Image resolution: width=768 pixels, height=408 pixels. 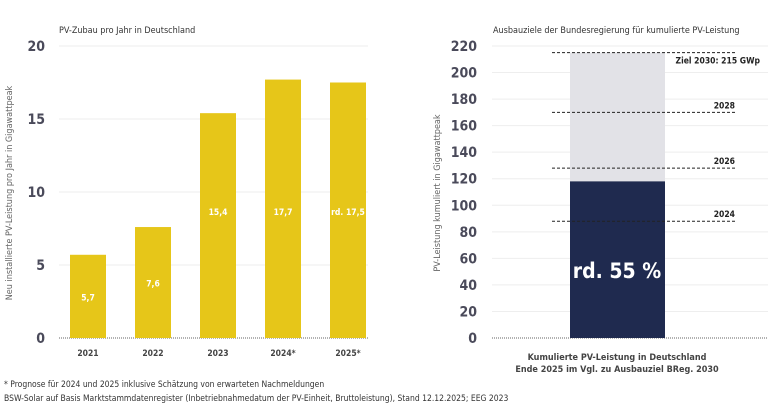 What do you see at coordinates (464, 127) in the screenshot?
I see `y-tick-label: 160` at bounding box center [464, 127].